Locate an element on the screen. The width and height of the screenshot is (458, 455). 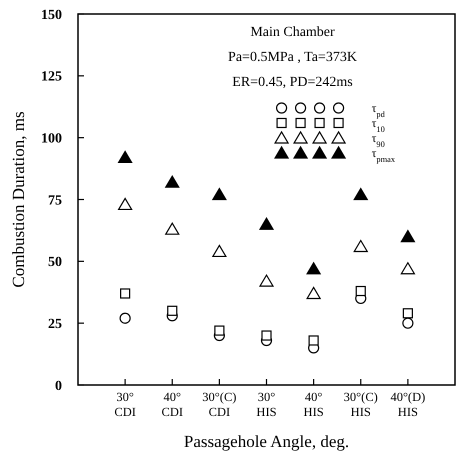
x-tick-label: 40°(D) HIS is located at coordinates (408, 404).